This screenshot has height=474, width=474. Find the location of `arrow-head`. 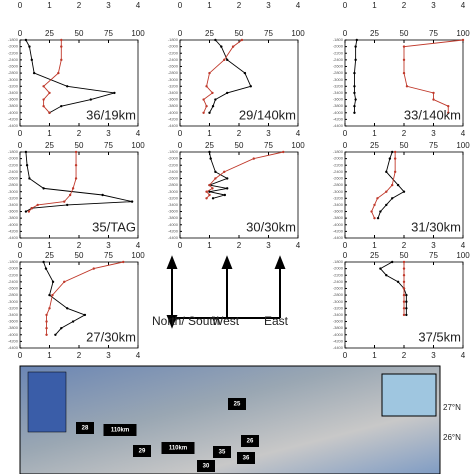

arrow-head is located at coordinates (172, 262).